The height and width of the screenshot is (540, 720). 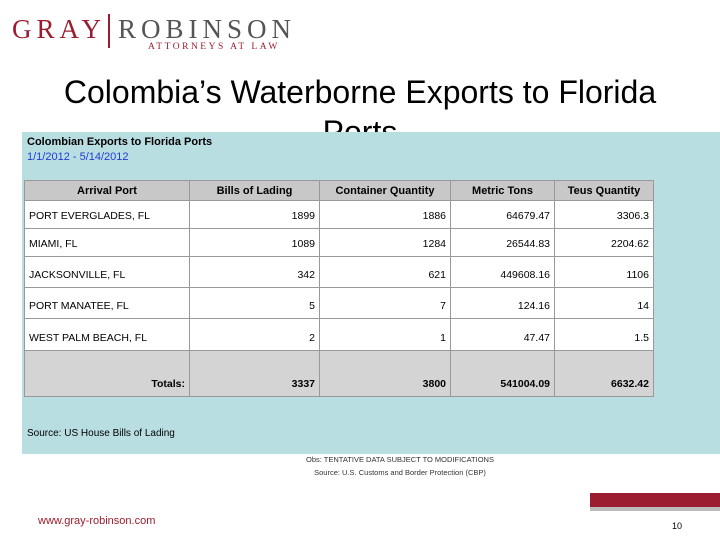 I want to click on cell-value: 1, so click(x=385, y=334).